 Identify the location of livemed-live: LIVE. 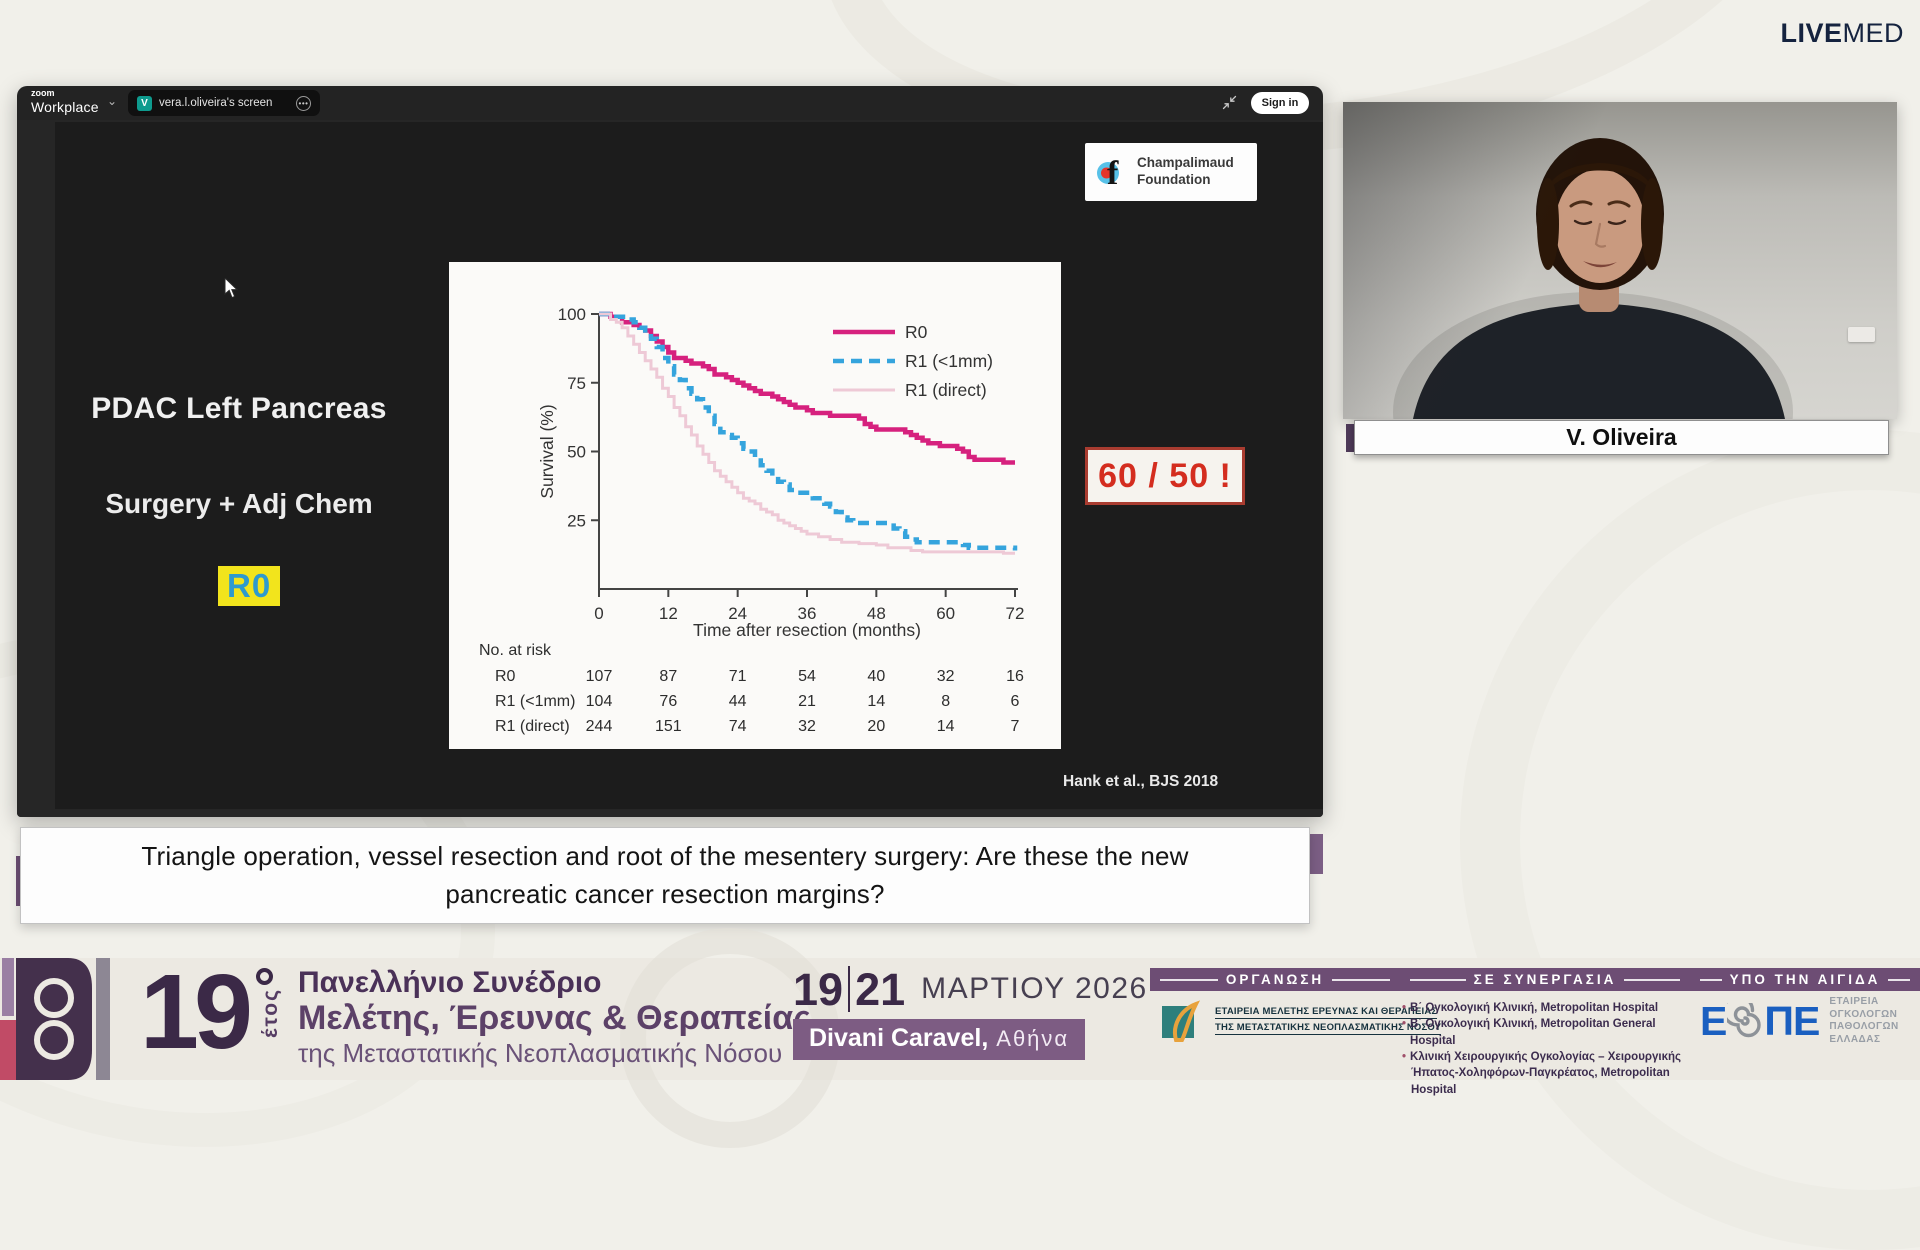
(1811, 33).